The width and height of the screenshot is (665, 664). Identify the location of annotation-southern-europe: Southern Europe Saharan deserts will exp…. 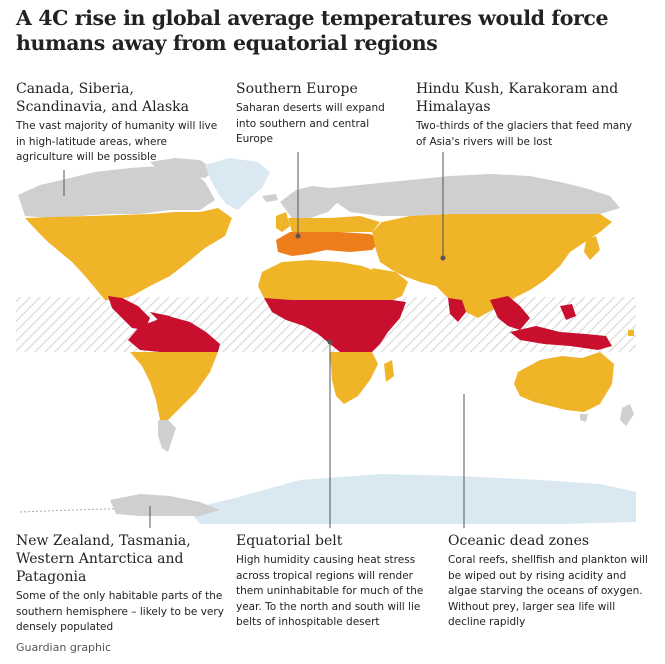
(311, 114).